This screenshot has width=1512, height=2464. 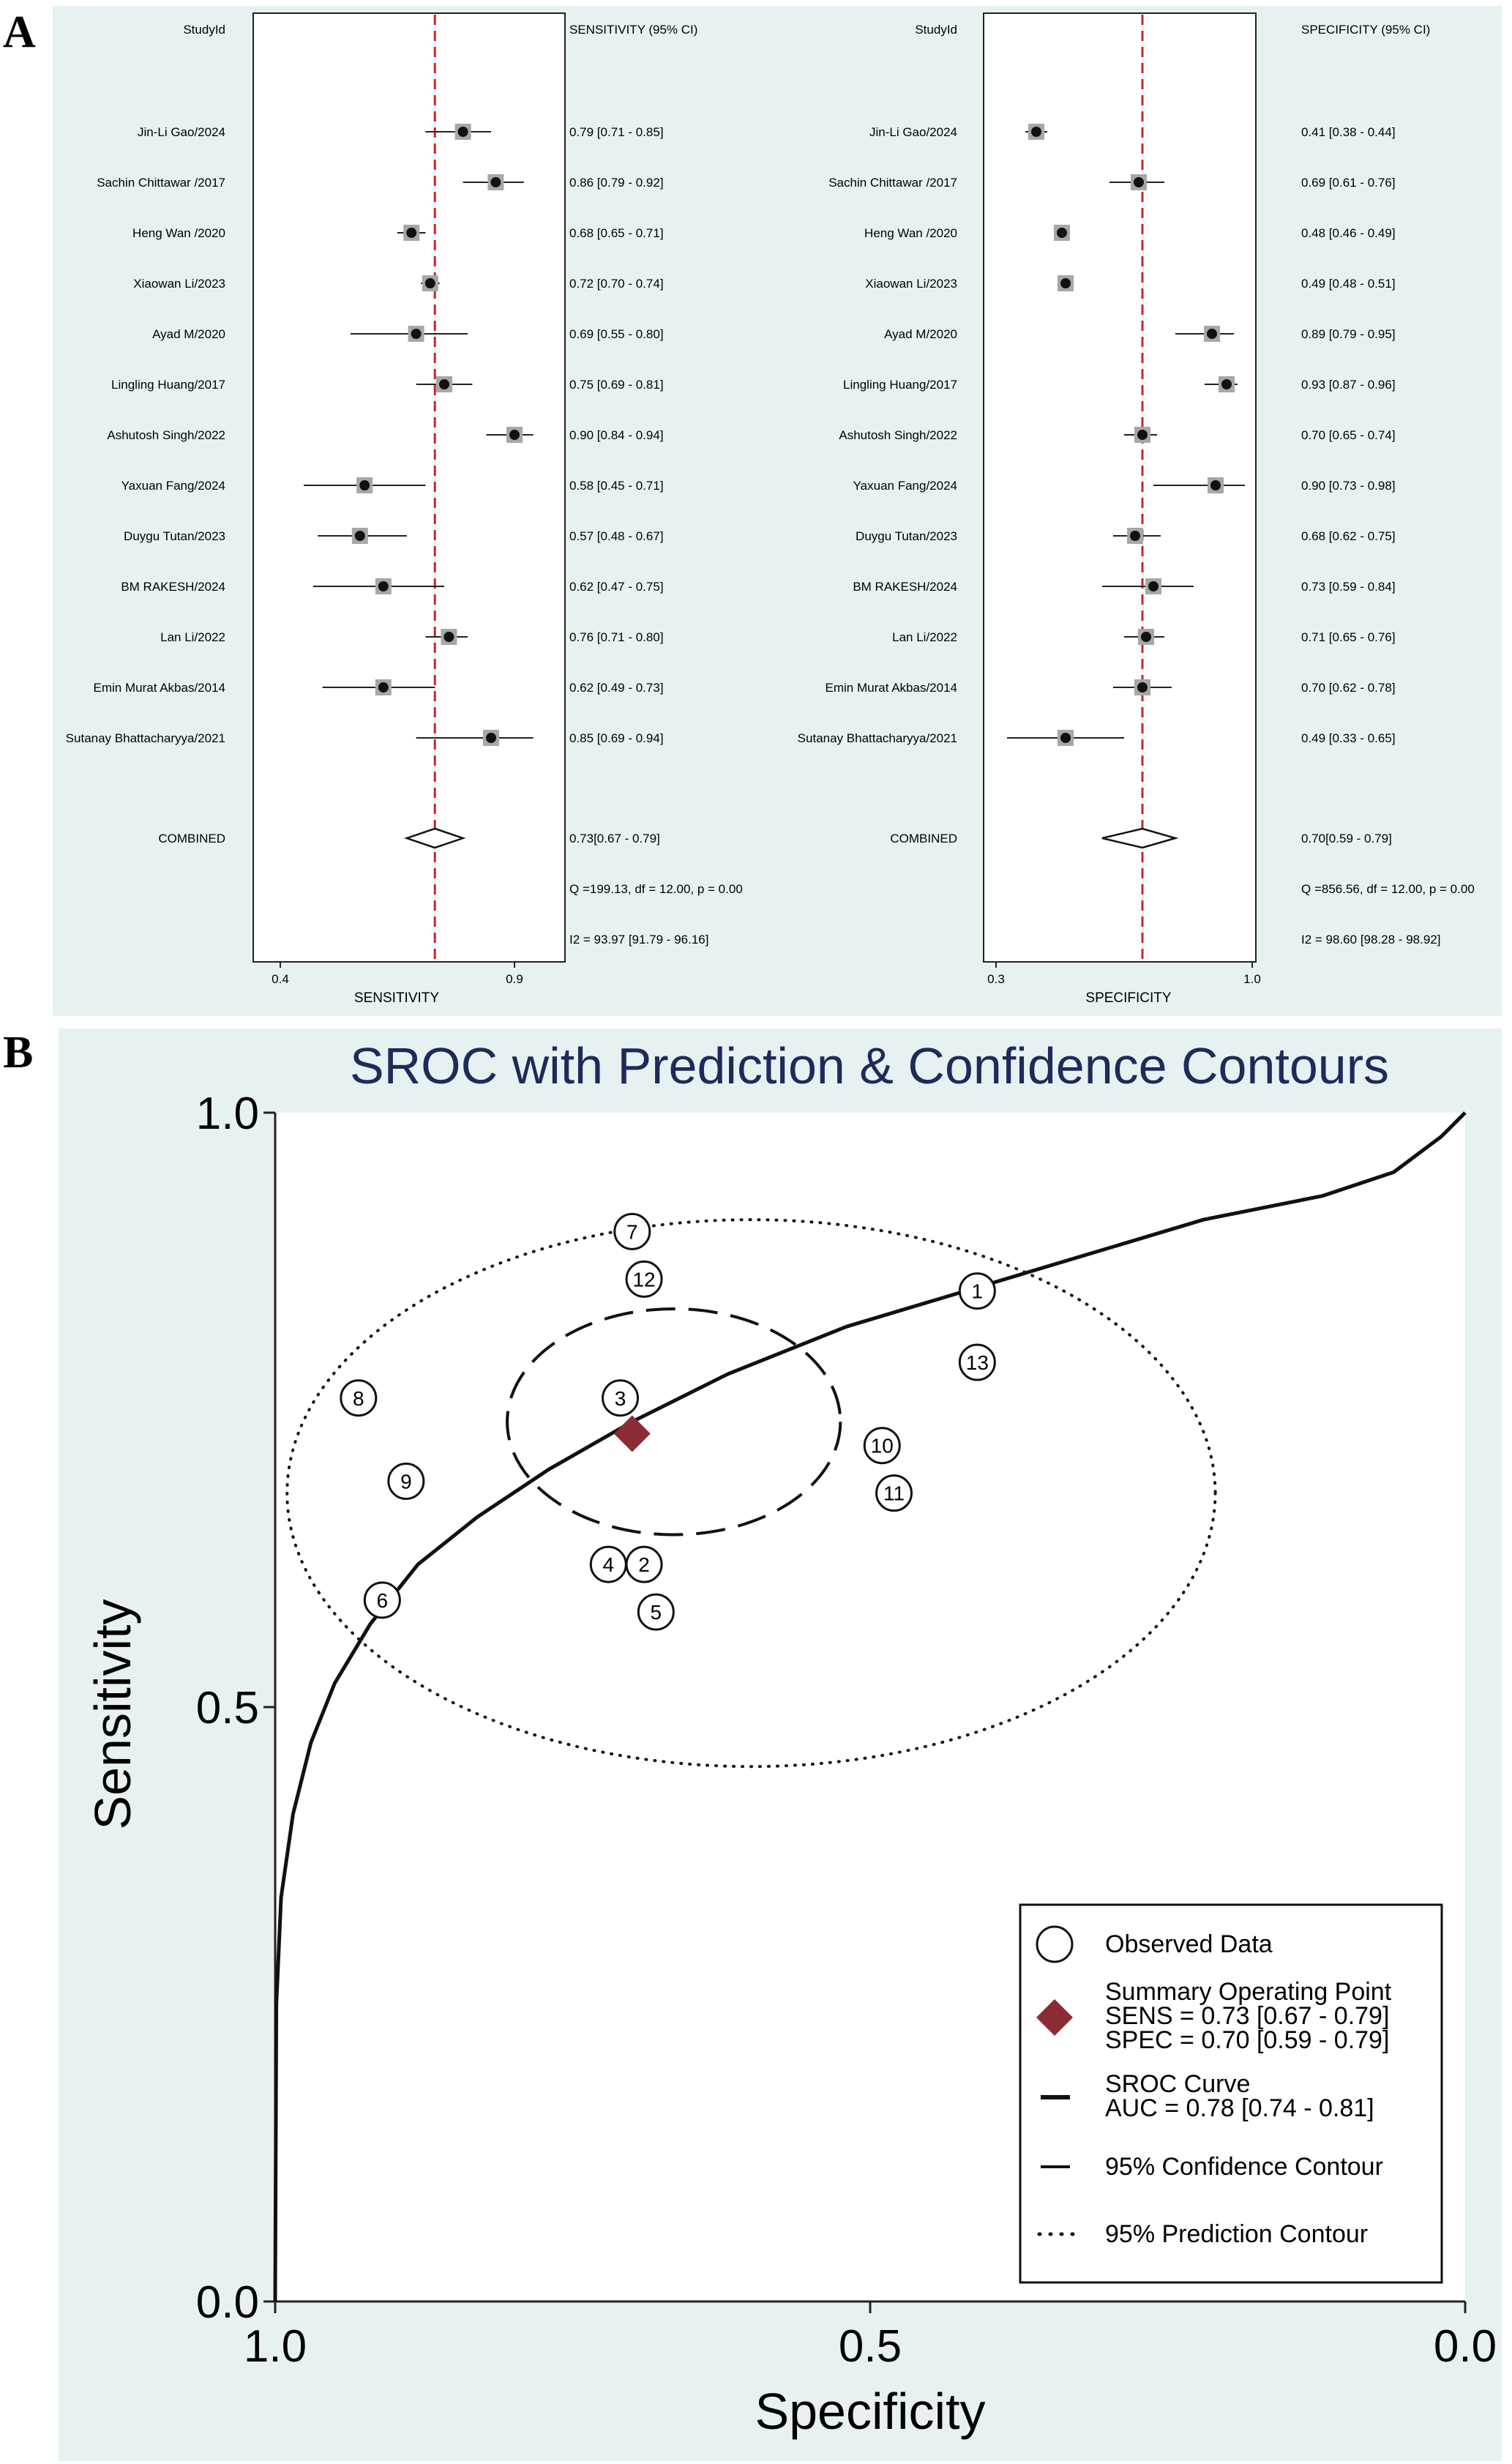 I want to click on observed-point-label: 3, so click(x=620, y=1398).